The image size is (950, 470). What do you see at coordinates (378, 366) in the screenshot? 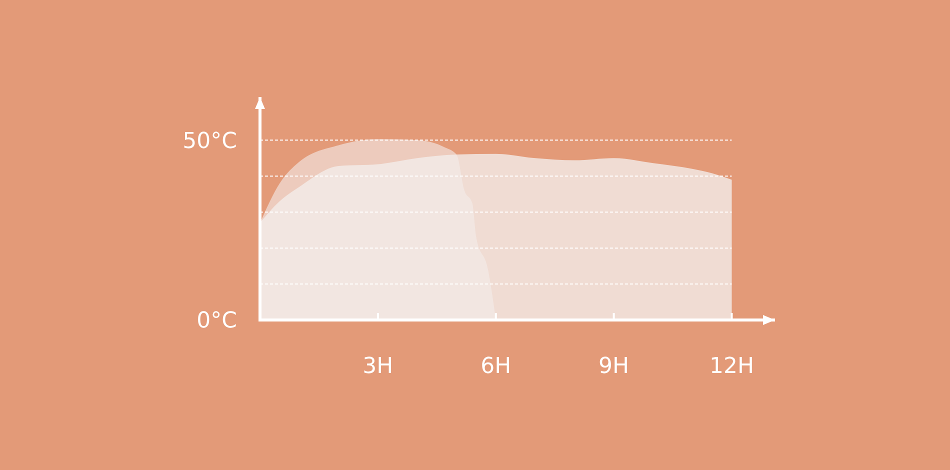
I see `x-tick-label: 3H` at bounding box center [378, 366].